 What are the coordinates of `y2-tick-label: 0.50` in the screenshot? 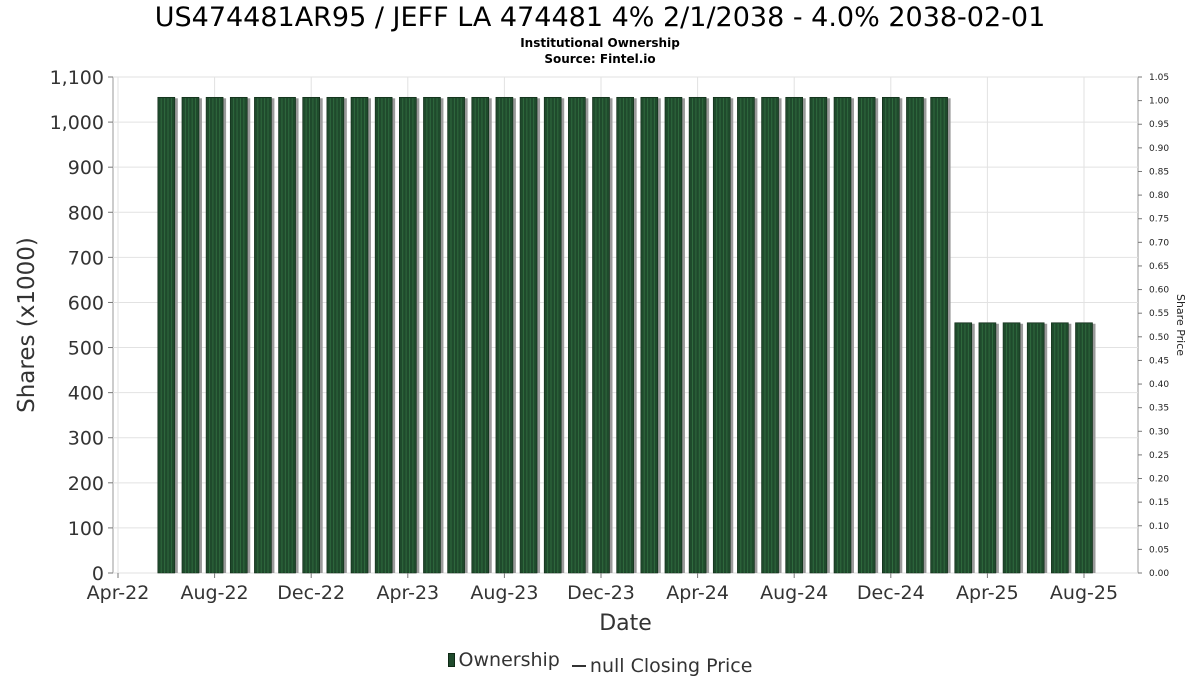 It's located at (1159, 338).